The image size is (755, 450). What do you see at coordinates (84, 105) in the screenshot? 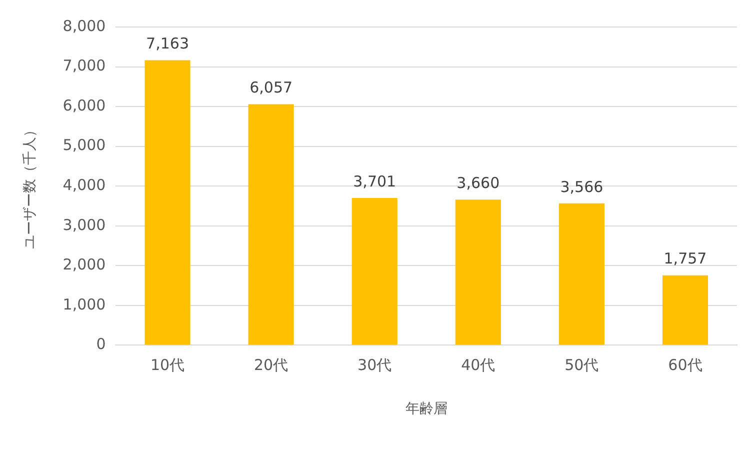
I see `y-tick-label: 6,000` at bounding box center [84, 105].